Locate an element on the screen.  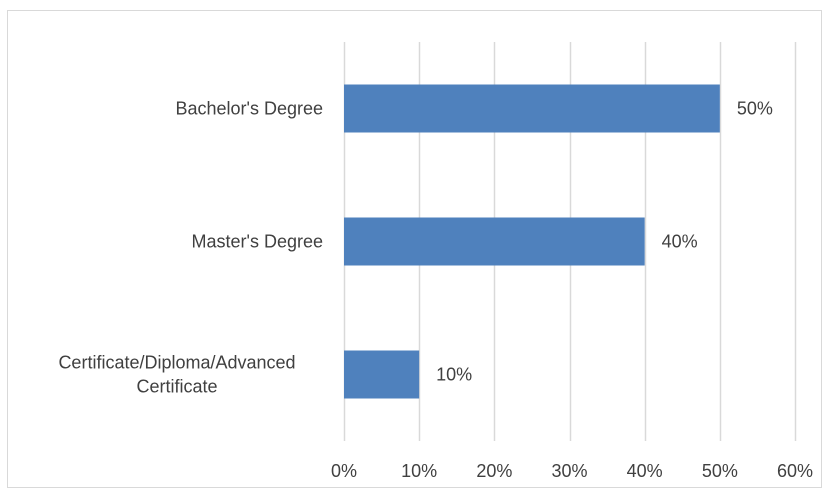
x-tick-label-50: 50% is located at coordinates (720, 471).